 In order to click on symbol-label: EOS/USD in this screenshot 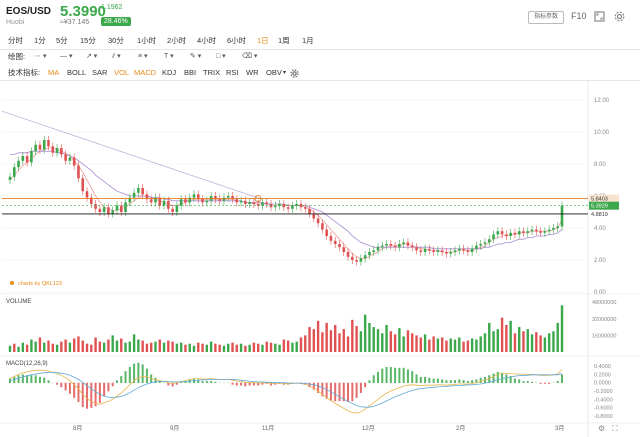, I will do `click(29, 11)`.